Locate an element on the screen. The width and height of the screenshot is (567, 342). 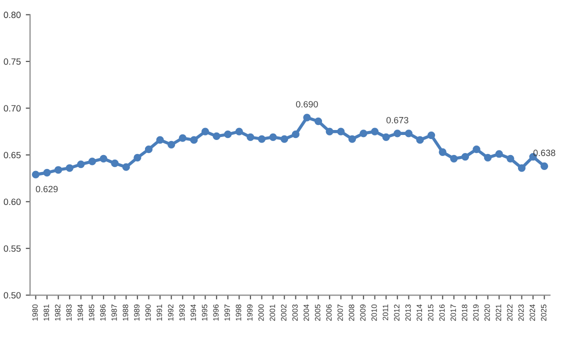
data-label: 0.638 is located at coordinates (544, 153).